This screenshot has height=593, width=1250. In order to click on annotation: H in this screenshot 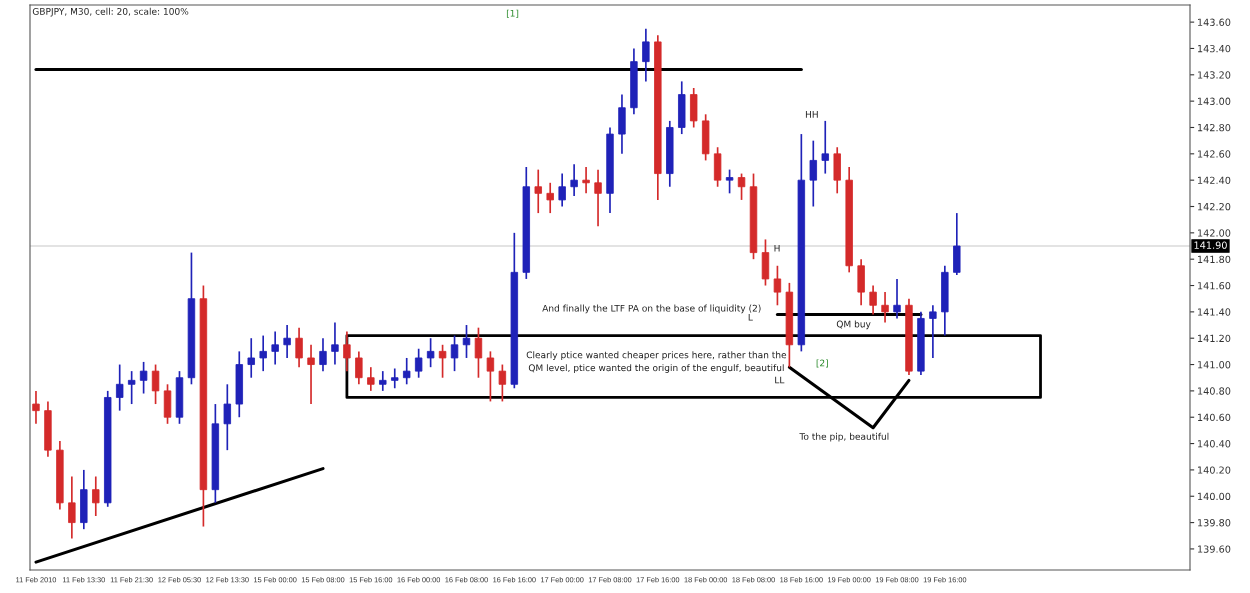, I will do `click(777, 248)`.